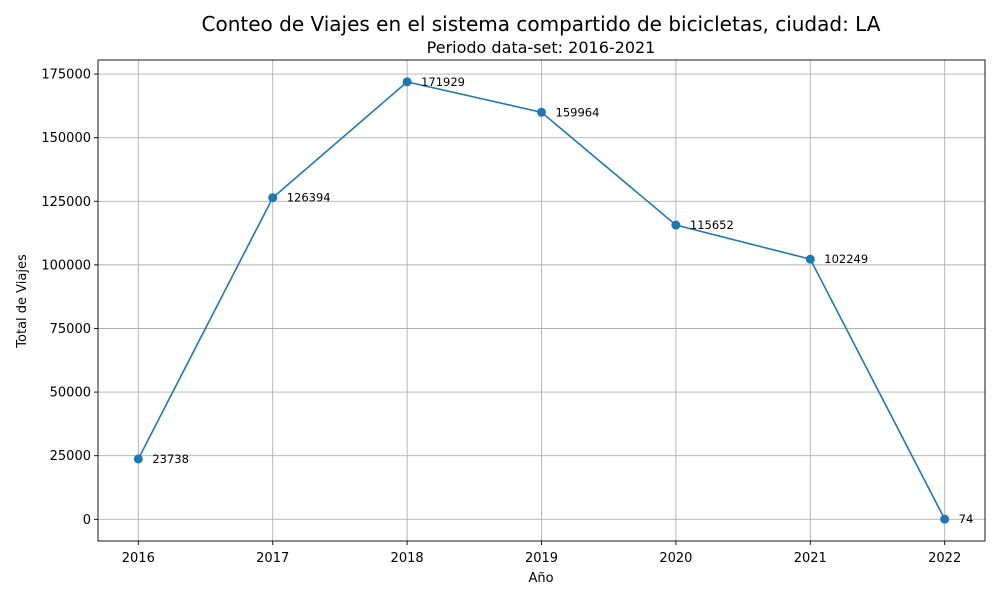 The height and width of the screenshot is (600, 1000). What do you see at coordinates (70, 393) in the screenshot?
I see `y-tick-label: 50000` at bounding box center [70, 393].